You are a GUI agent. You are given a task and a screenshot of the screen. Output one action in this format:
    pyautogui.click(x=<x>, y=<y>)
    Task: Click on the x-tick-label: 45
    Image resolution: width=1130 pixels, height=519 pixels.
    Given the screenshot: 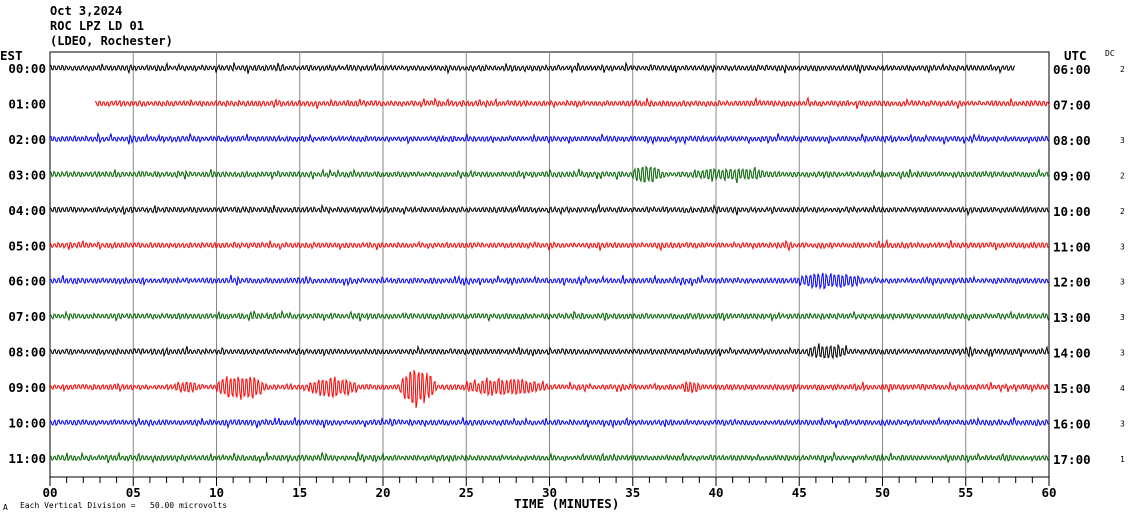 What is the action you would take?
    pyautogui.click(x=799, y=492)
    